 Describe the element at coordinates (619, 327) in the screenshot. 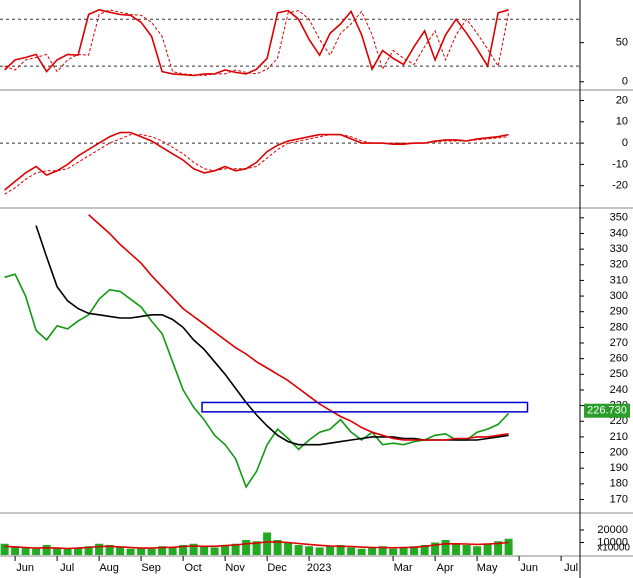

I see `y-tick-label: 280` at that location.